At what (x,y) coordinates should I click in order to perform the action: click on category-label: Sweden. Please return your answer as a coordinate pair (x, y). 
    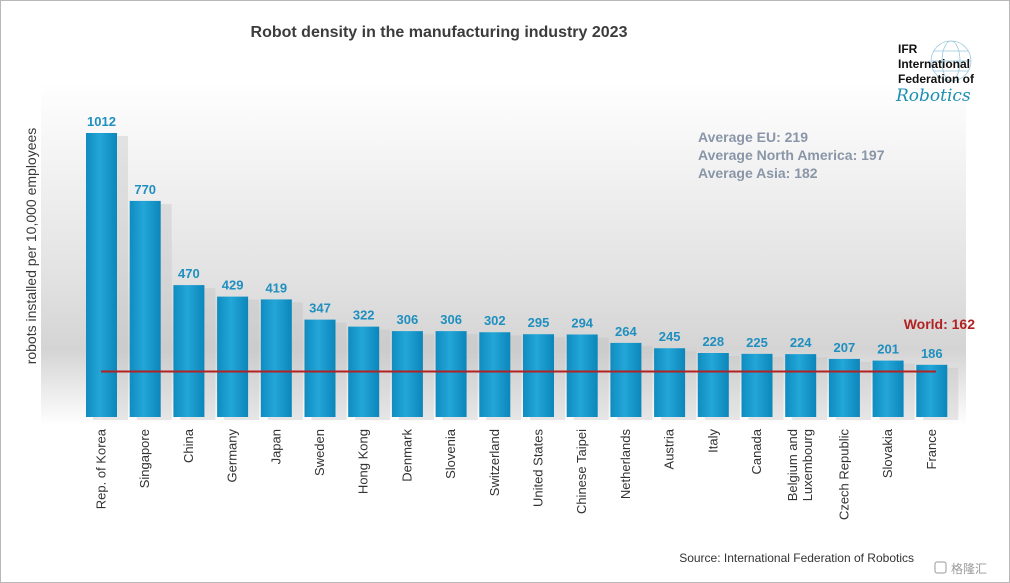
    Looking at the image, I should click on (319, 452).